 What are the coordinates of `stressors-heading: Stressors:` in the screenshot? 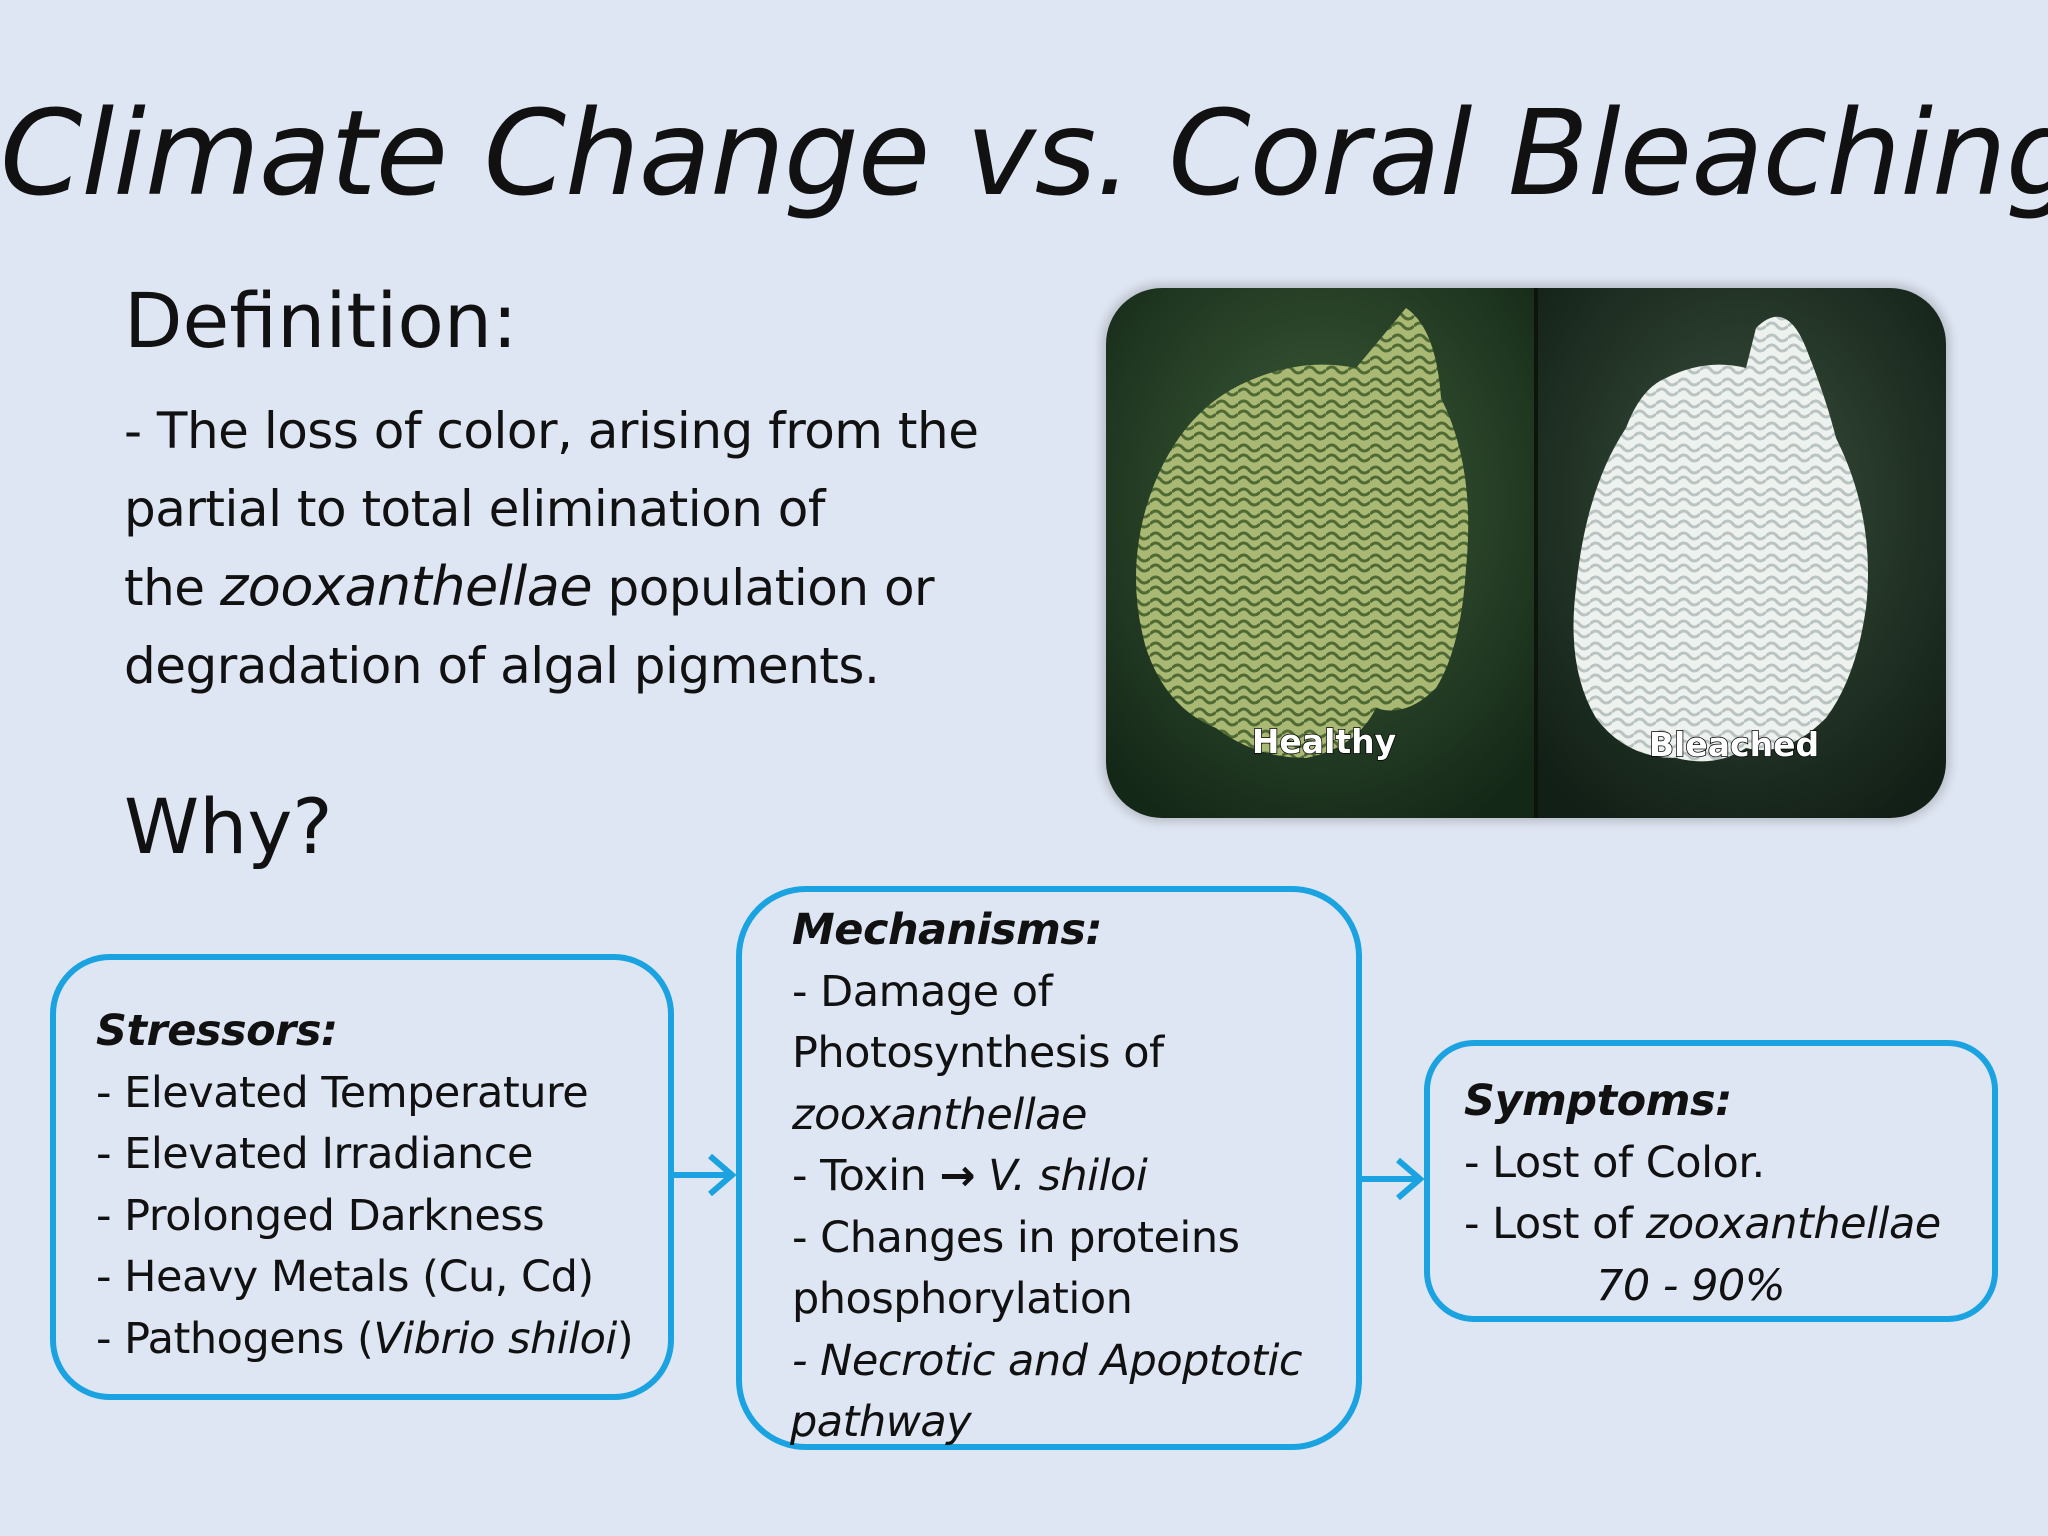 It's located at (217, 1031).